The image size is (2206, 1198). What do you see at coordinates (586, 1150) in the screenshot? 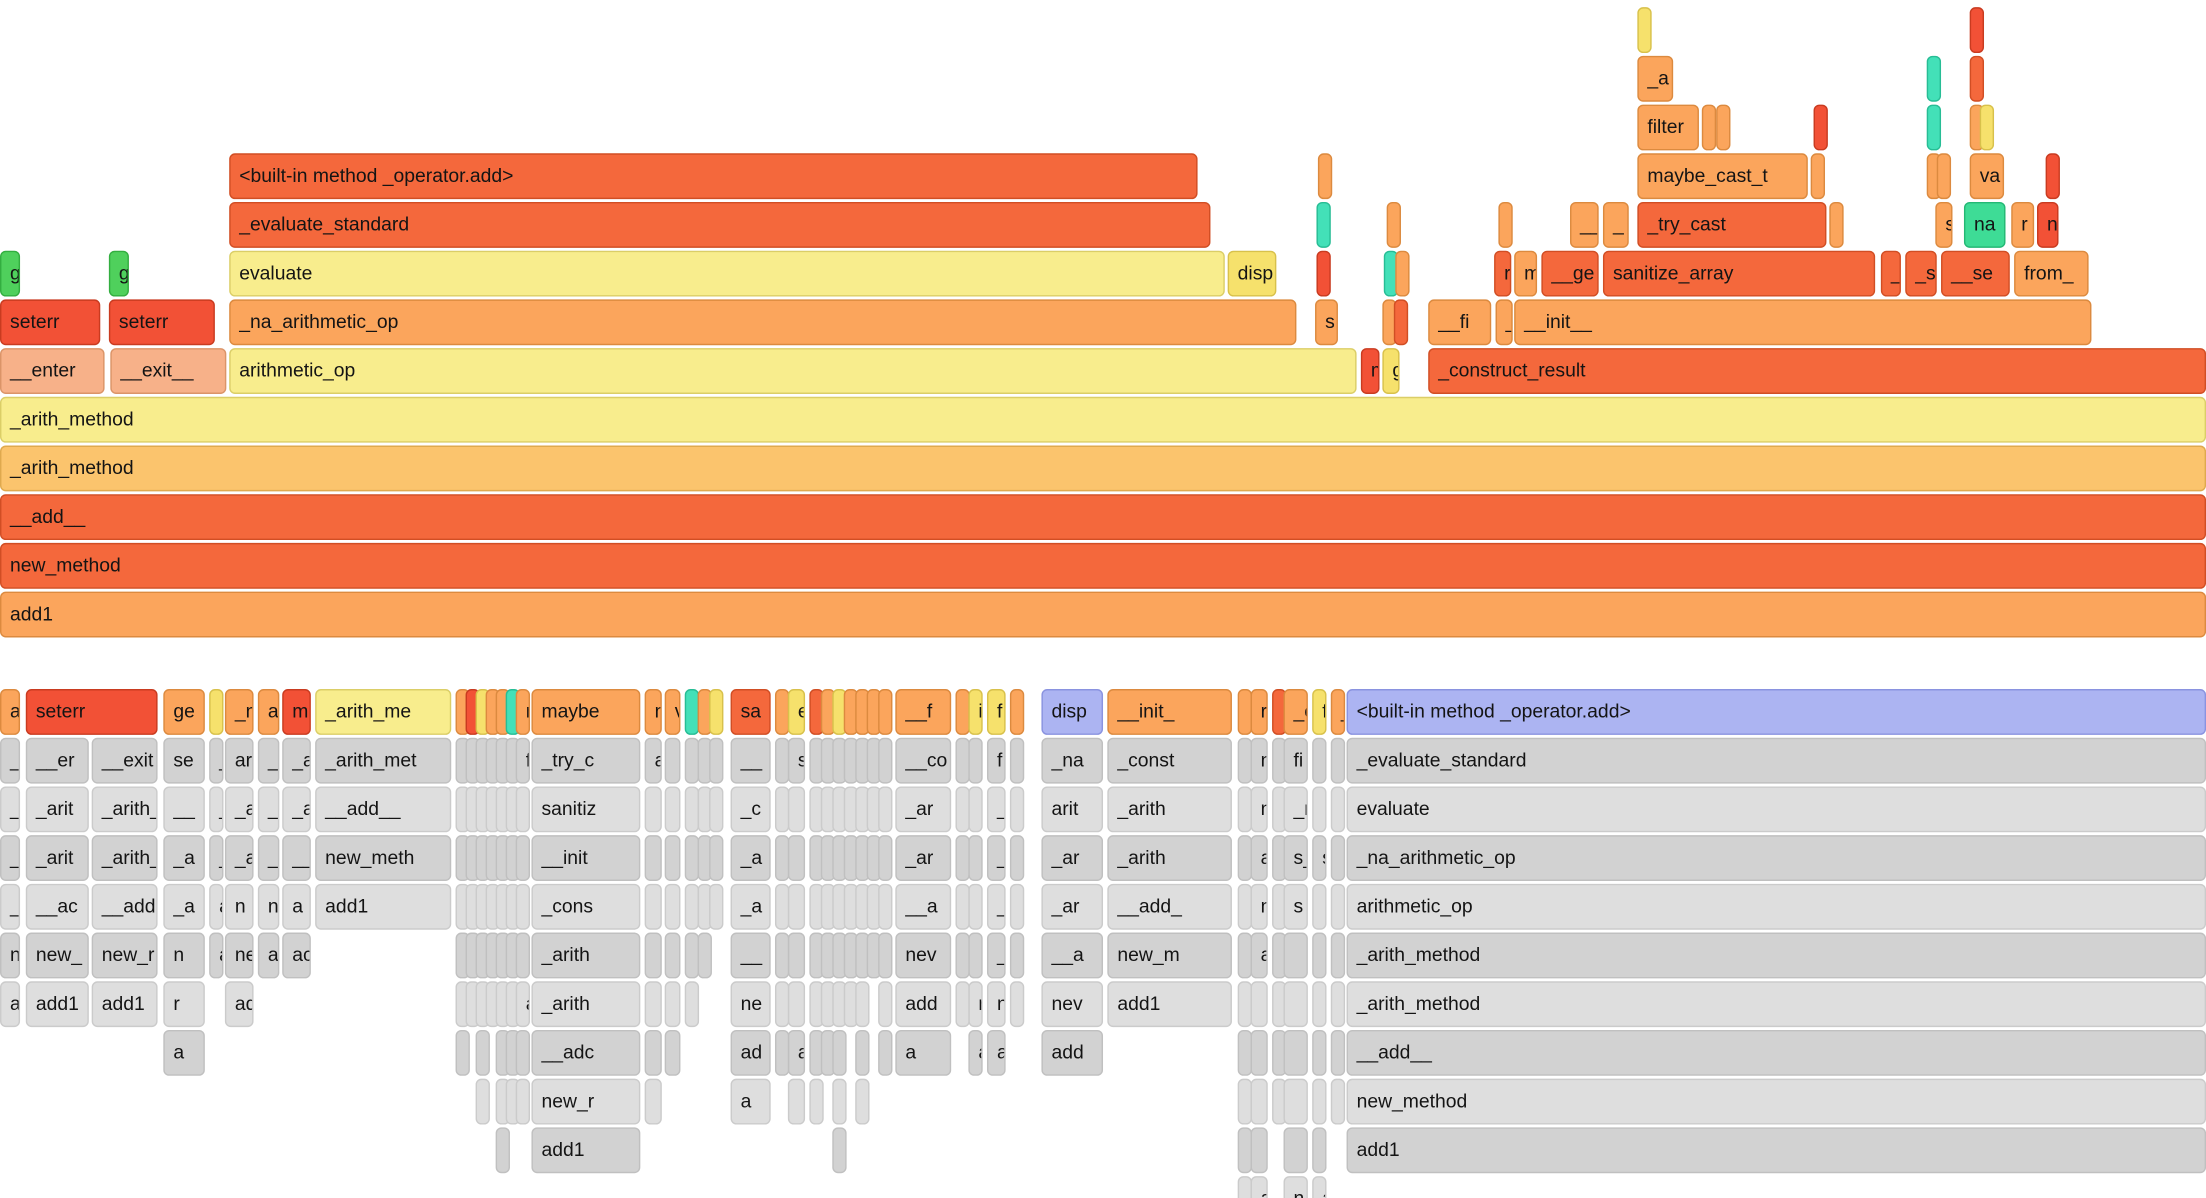
I see `frame-add1: add1` at bounding box center [586, 1150].